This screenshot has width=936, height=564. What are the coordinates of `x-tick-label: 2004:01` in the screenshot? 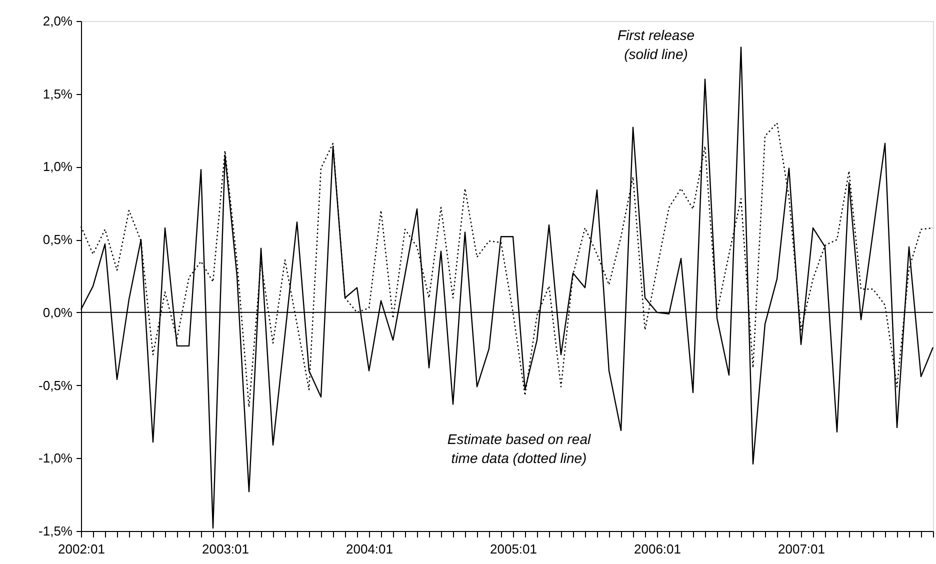 It's located at (369, 549).